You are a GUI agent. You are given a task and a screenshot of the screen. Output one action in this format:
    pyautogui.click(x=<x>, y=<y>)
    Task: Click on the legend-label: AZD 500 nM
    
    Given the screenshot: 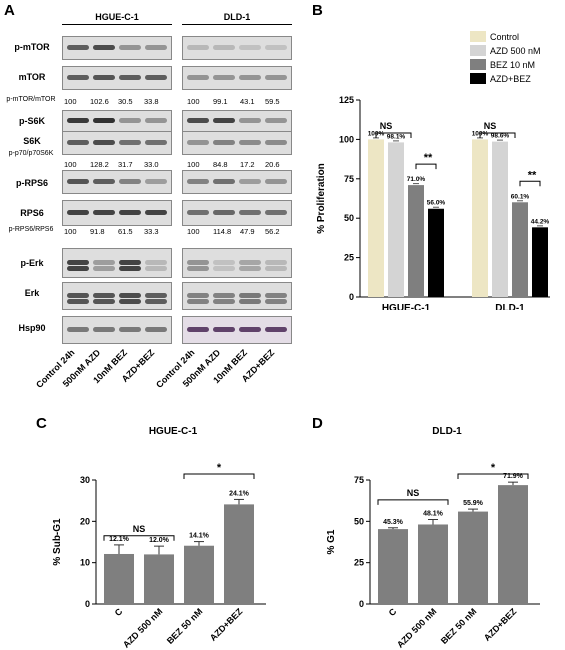 What is the action you would take?
    pyautogui.click(x=515, y=51)
    